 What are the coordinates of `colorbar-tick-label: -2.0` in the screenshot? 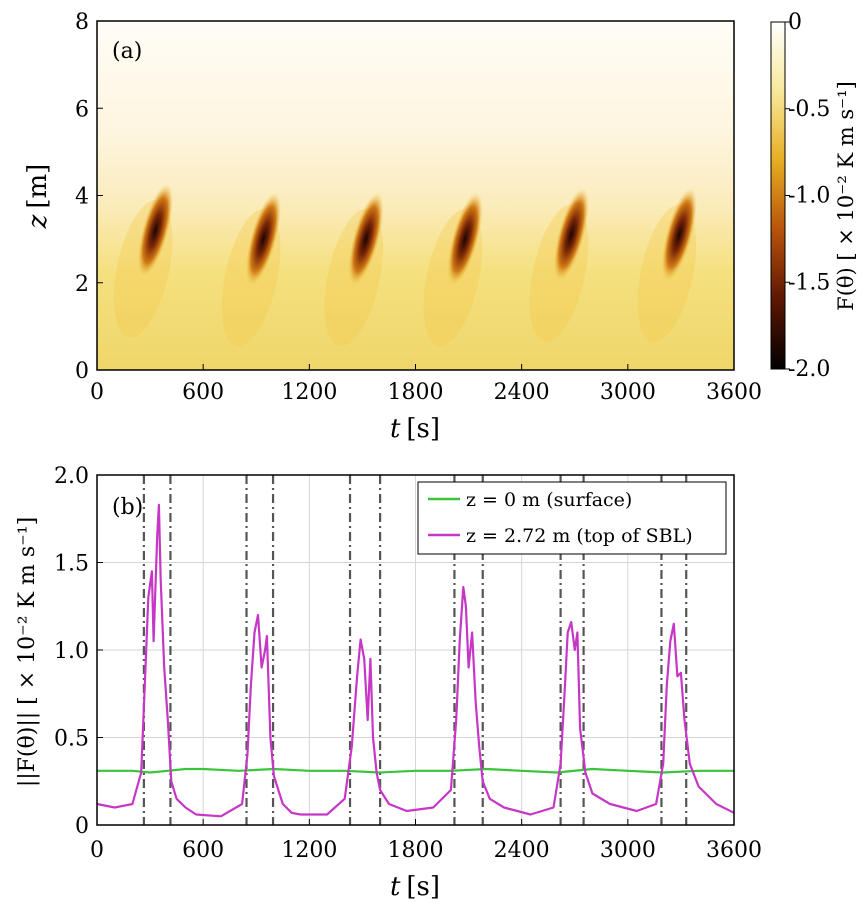 It's located at (809, 369).